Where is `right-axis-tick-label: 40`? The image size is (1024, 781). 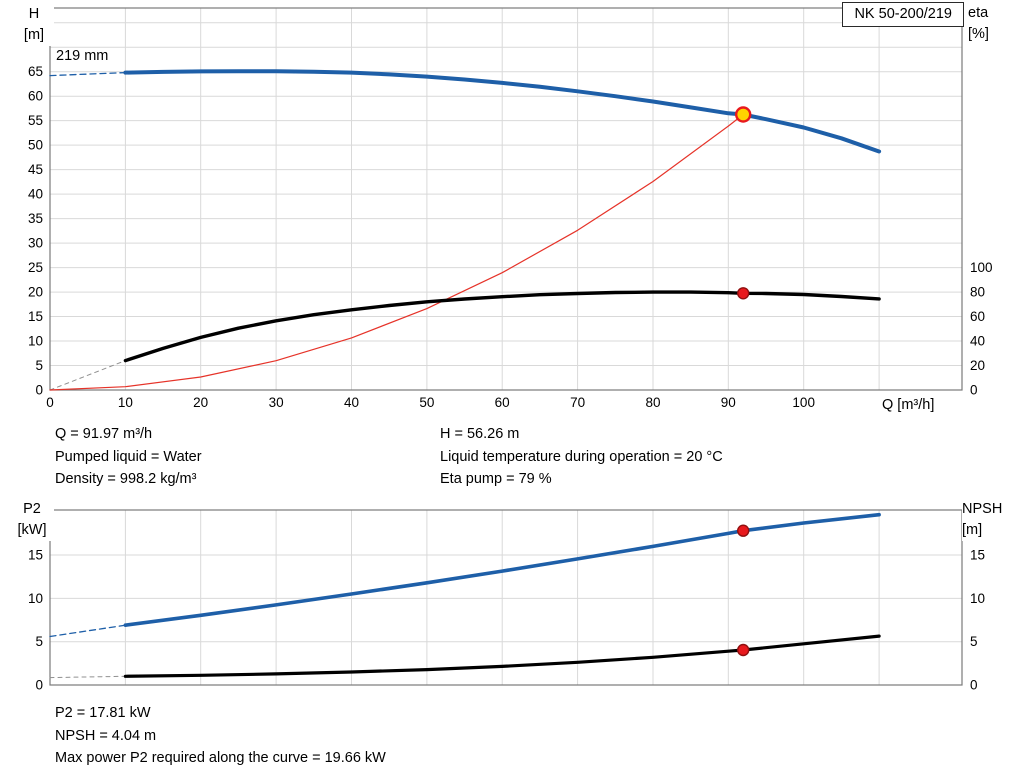
right-axis-tick-label: 40 is located at coordinates (977, 341).